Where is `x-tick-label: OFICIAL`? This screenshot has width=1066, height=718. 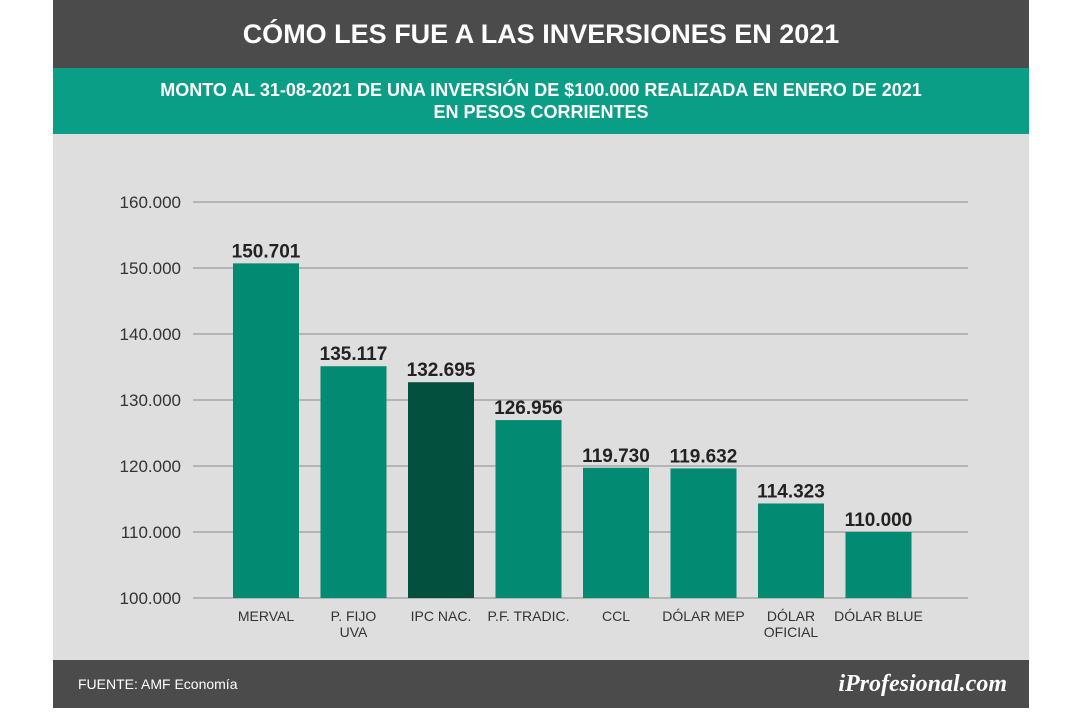 x-tick-label: OFICIAL is located at coordinates (791, 632).